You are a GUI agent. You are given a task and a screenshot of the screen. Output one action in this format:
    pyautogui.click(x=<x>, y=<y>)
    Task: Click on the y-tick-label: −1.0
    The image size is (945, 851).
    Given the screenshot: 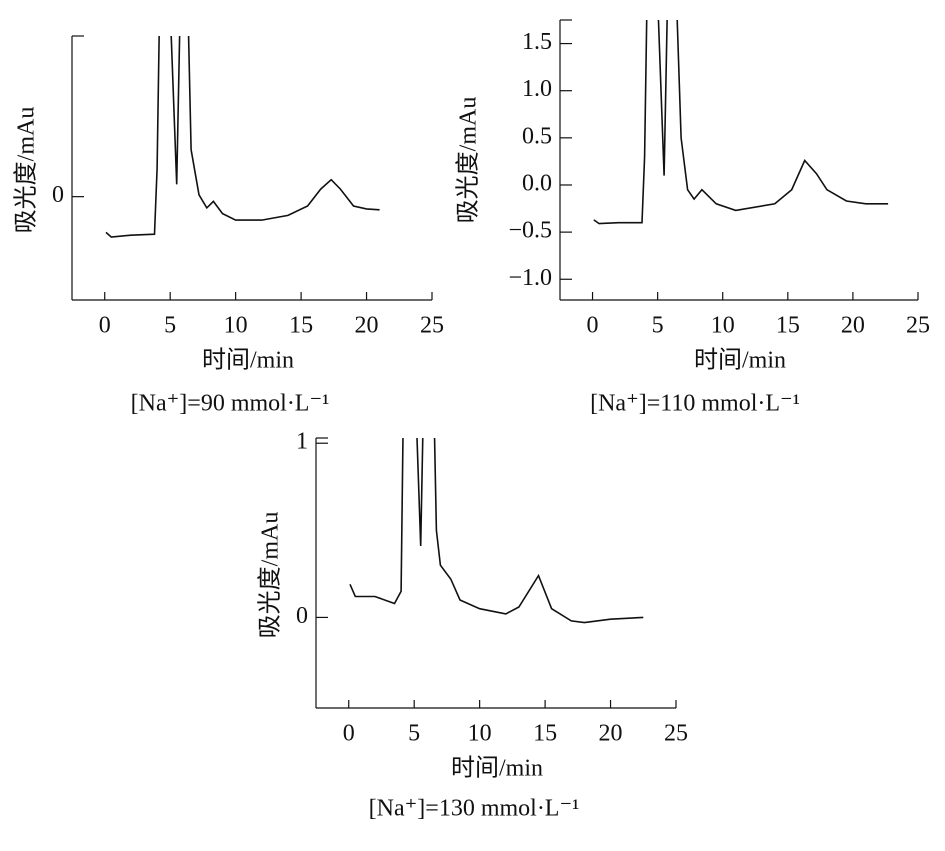 What is the action you would take?
    pyautogui.click(x=530, y=278)
    